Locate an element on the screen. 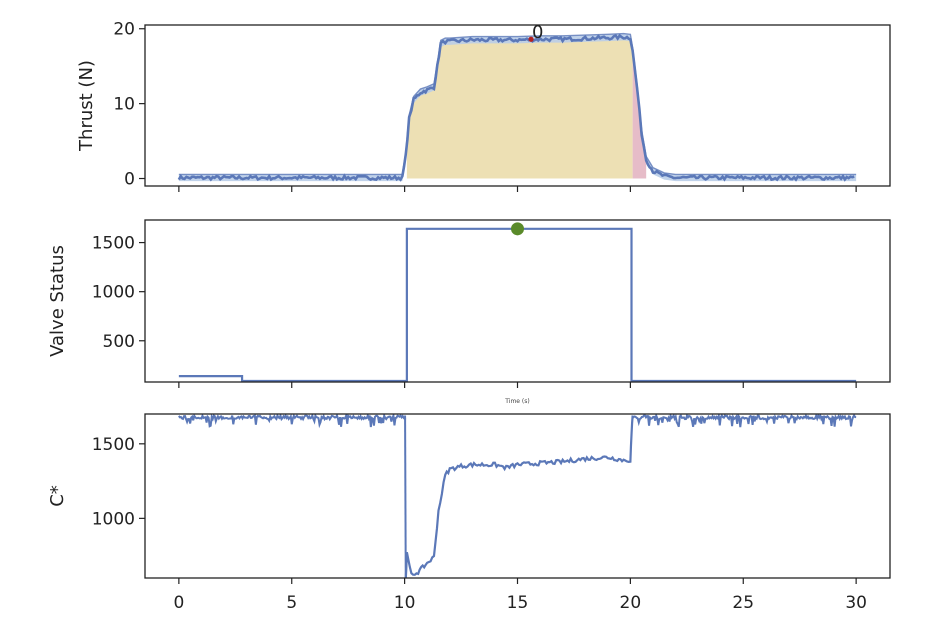 This screenshot has height=628, width=945. xtick-label: 10 is located at coordinates (405, 603).